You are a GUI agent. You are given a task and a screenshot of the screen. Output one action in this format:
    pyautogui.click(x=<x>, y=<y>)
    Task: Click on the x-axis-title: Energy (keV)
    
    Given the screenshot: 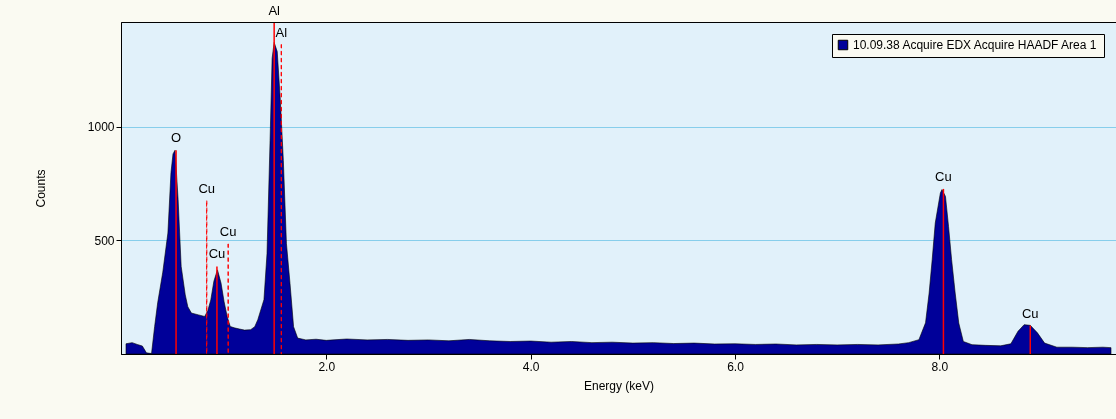 What is the action you would take?
    pyautogui.click(x=619, y=385)
    